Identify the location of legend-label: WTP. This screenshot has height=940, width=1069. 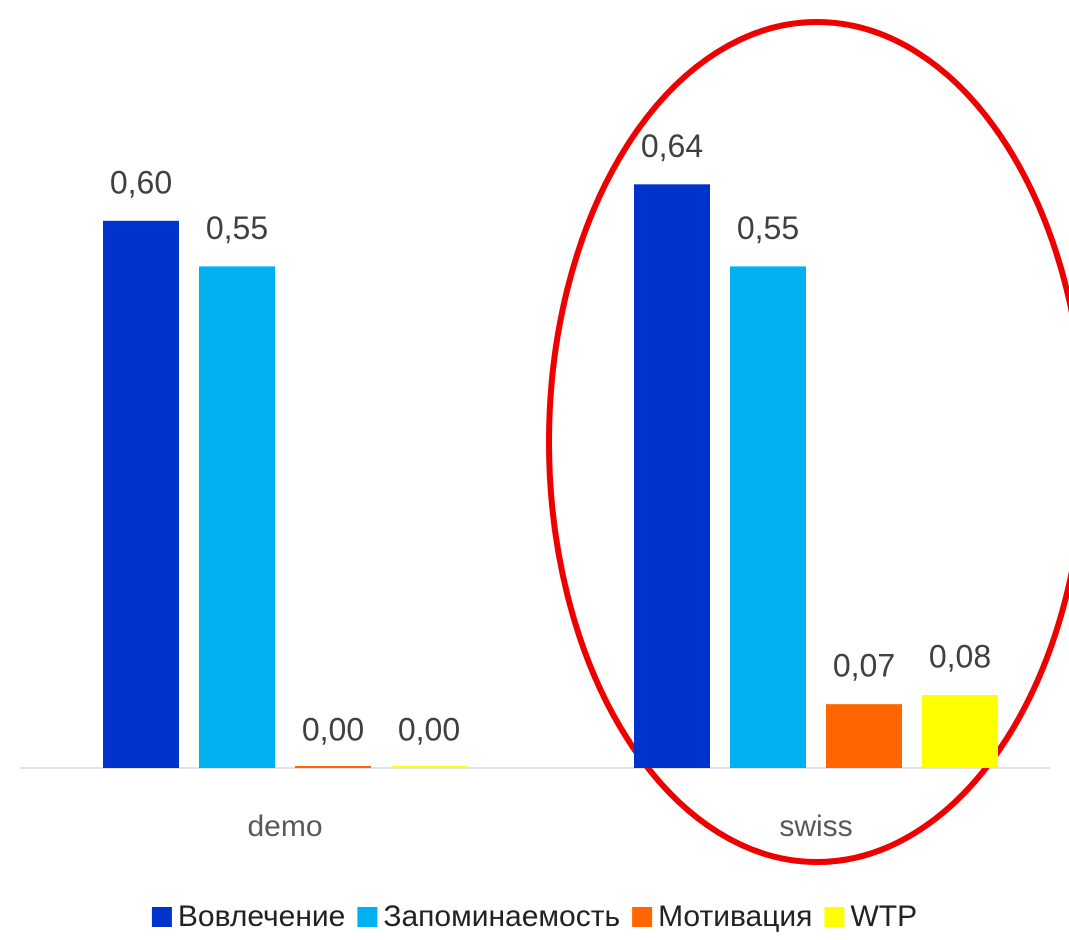
(883, 916).